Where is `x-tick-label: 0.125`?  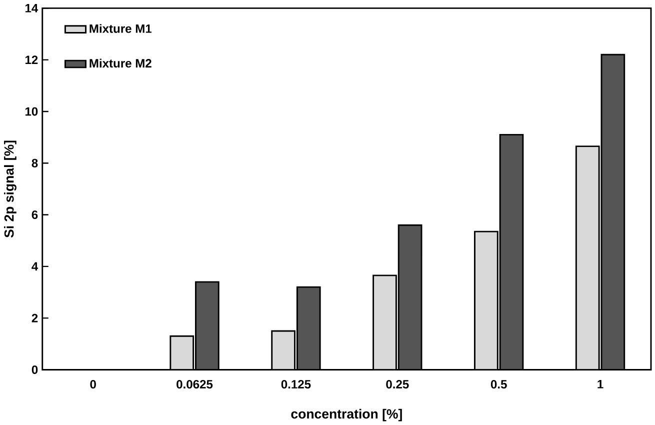
x-tick-label: 0.125 is located at coordinates (296, 384).